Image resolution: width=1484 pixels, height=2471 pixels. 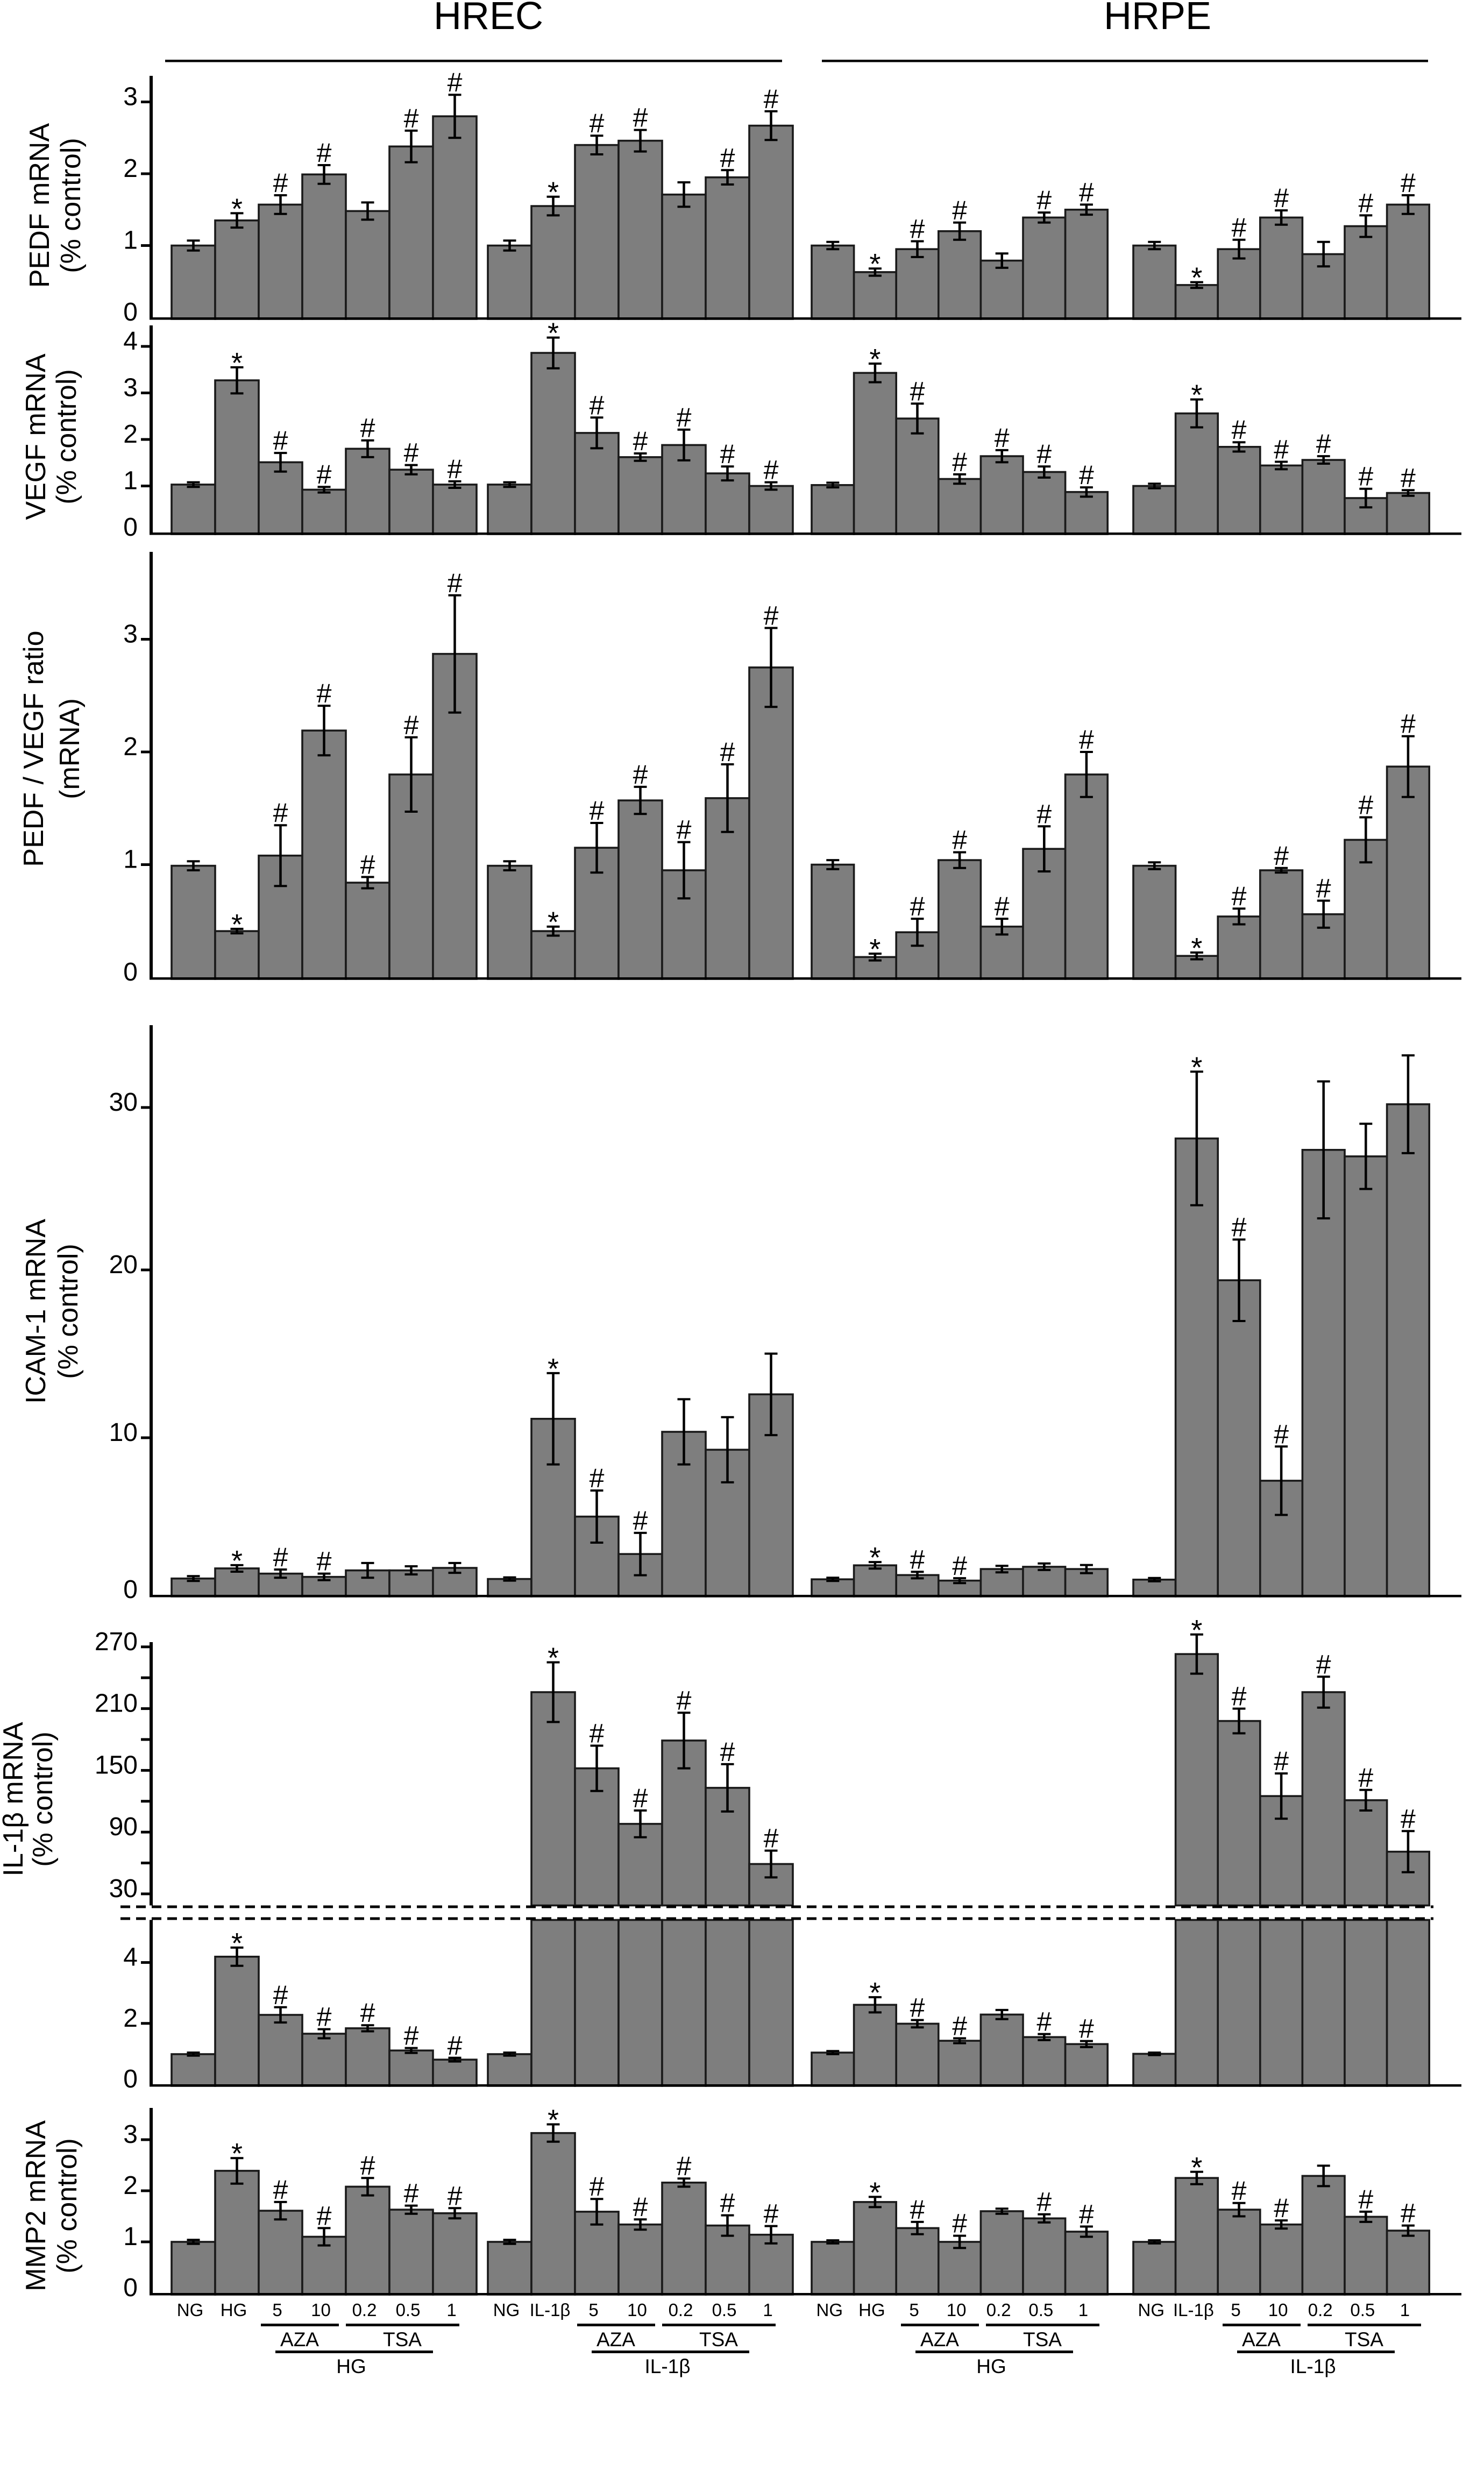 What do you see at coordinates (488, 19) in the screenshot?
I see `svg-text: HREC` at bounding box center [488, 19].